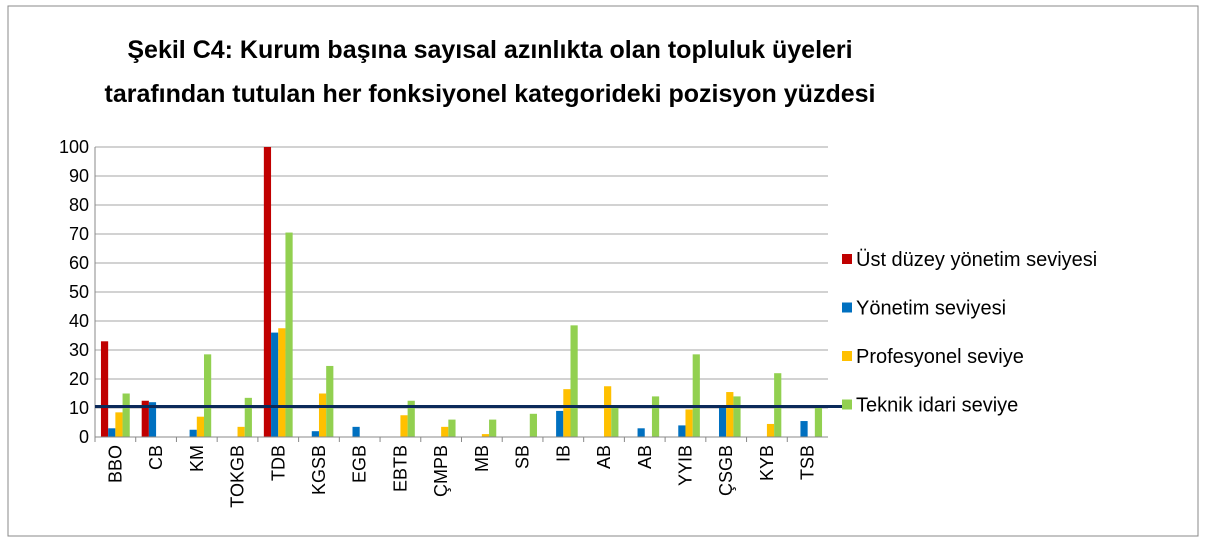 This screenshot has height=545, width=1206. What do you see at coordinates (79, 321) in the screenshot?
I see `y-tick-label: 40` at bounding box center [79, 321].